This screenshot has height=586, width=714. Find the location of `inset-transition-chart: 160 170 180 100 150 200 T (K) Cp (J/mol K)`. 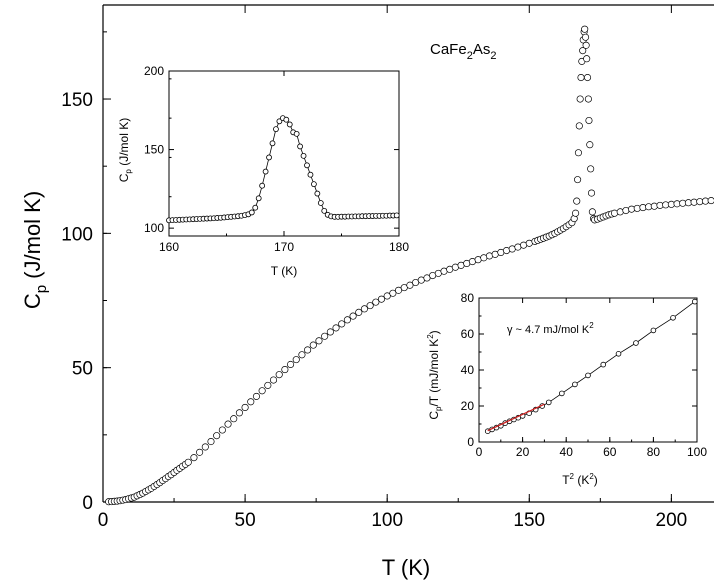

inset-transition-chart: 160 170 180 100 150 200 T (K) Cp (J/mol K) is located at coordinates (263, 171).